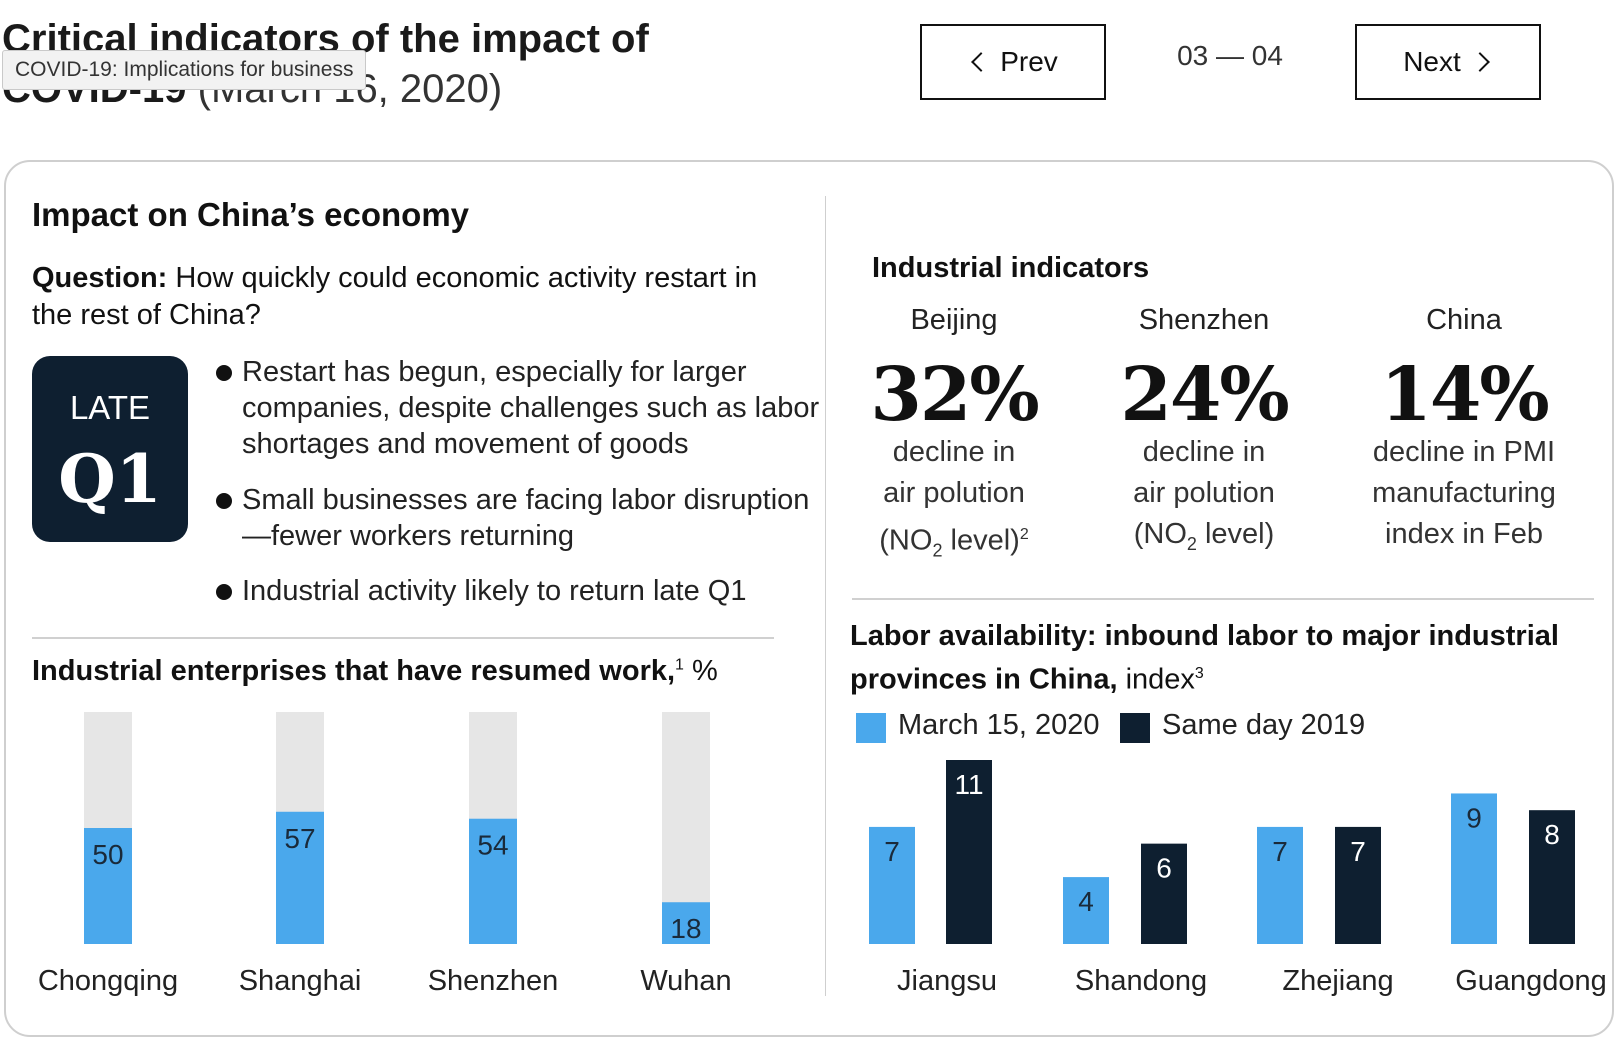 The width and height of the screenshot is (1620, 1042). I want to click on category-label: Jiangsu, so click(947, 981).